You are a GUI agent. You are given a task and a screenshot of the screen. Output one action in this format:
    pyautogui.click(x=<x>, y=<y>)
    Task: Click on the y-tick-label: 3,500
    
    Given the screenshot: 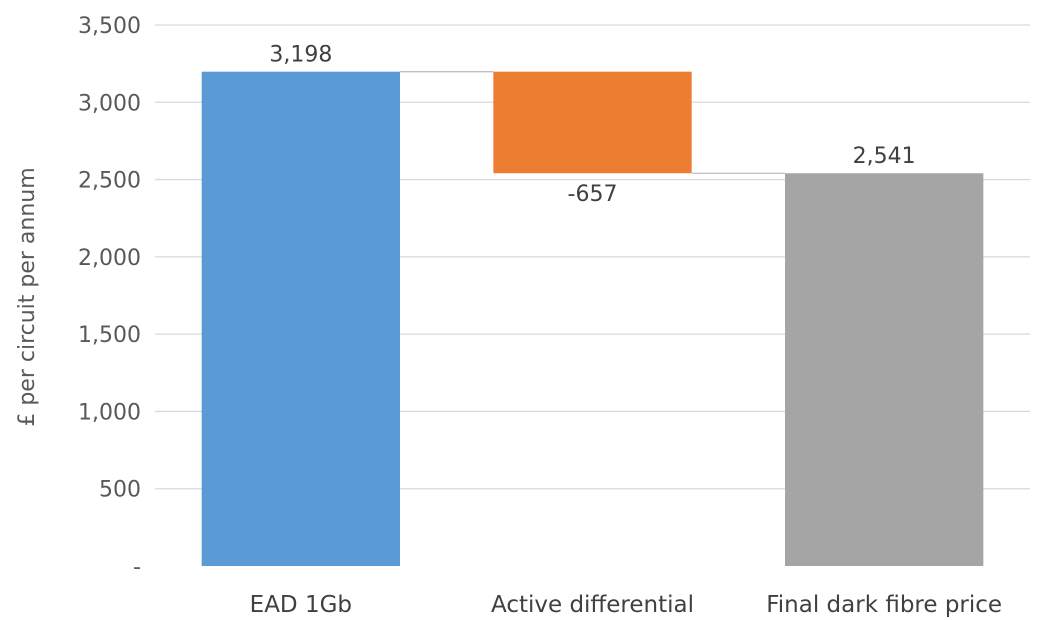 What is the action you would take?
    pyautogui.click(x=109, y=26)
    